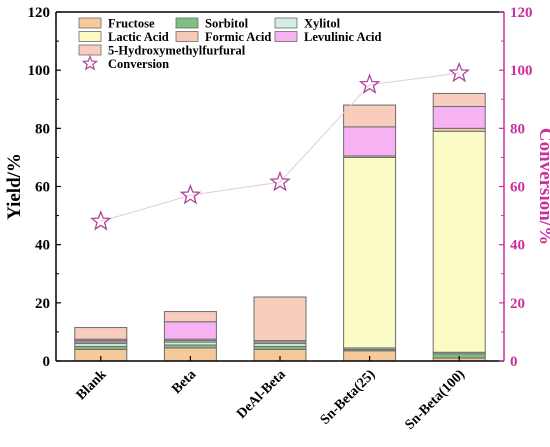 The width and height of the screenshot is (550, 447). What do you see at coordinates (261, 394) in the screenshot?
I see `x-tick-label: DeAl-Beta` at bounding box center [261, 394].